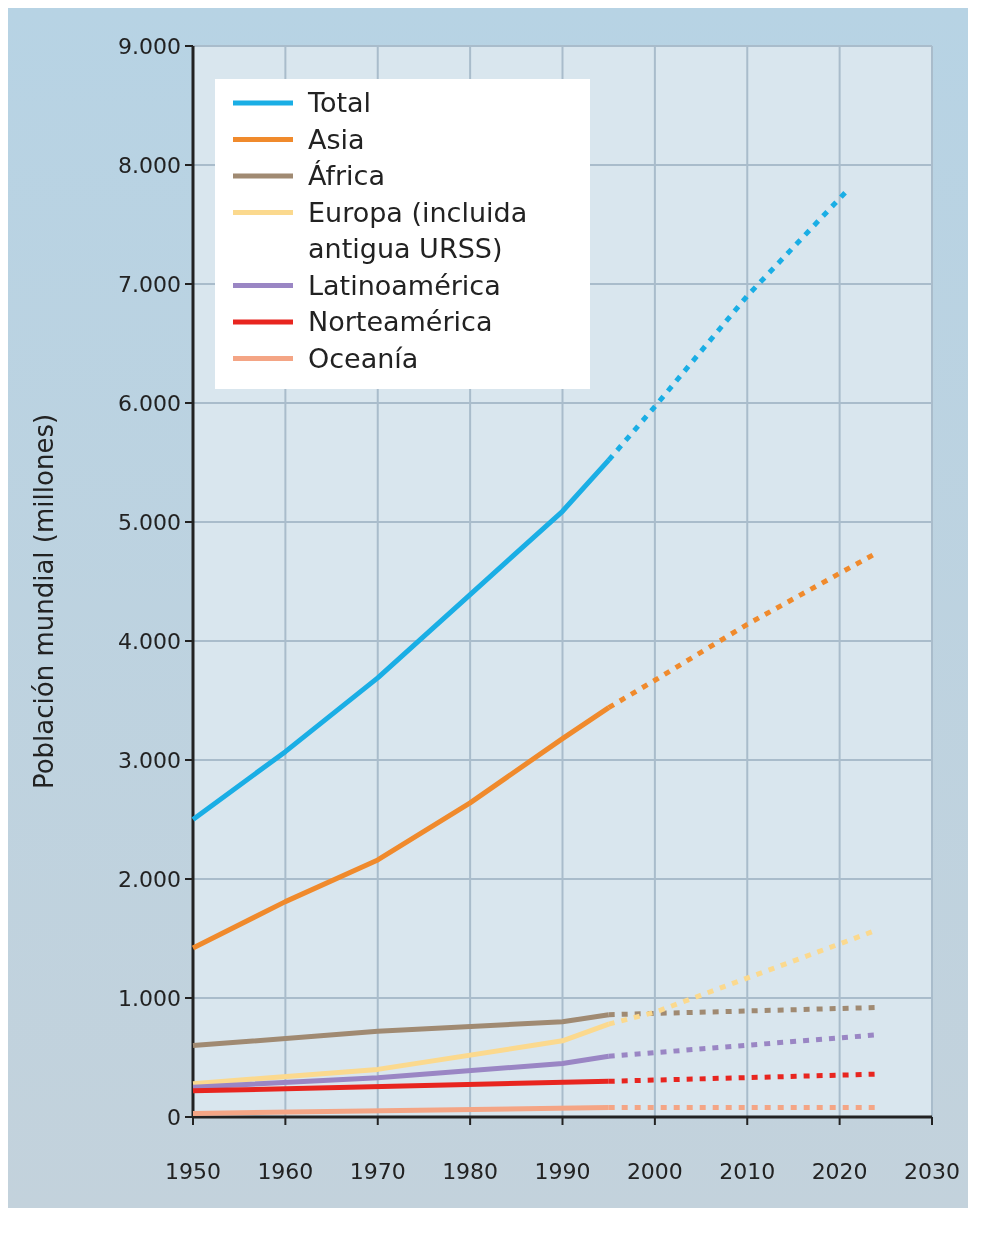 Image resolution: width=998 pixels, height=1236 pixels. I want to click on legend-label: Norteamérica, so click(400, 322).